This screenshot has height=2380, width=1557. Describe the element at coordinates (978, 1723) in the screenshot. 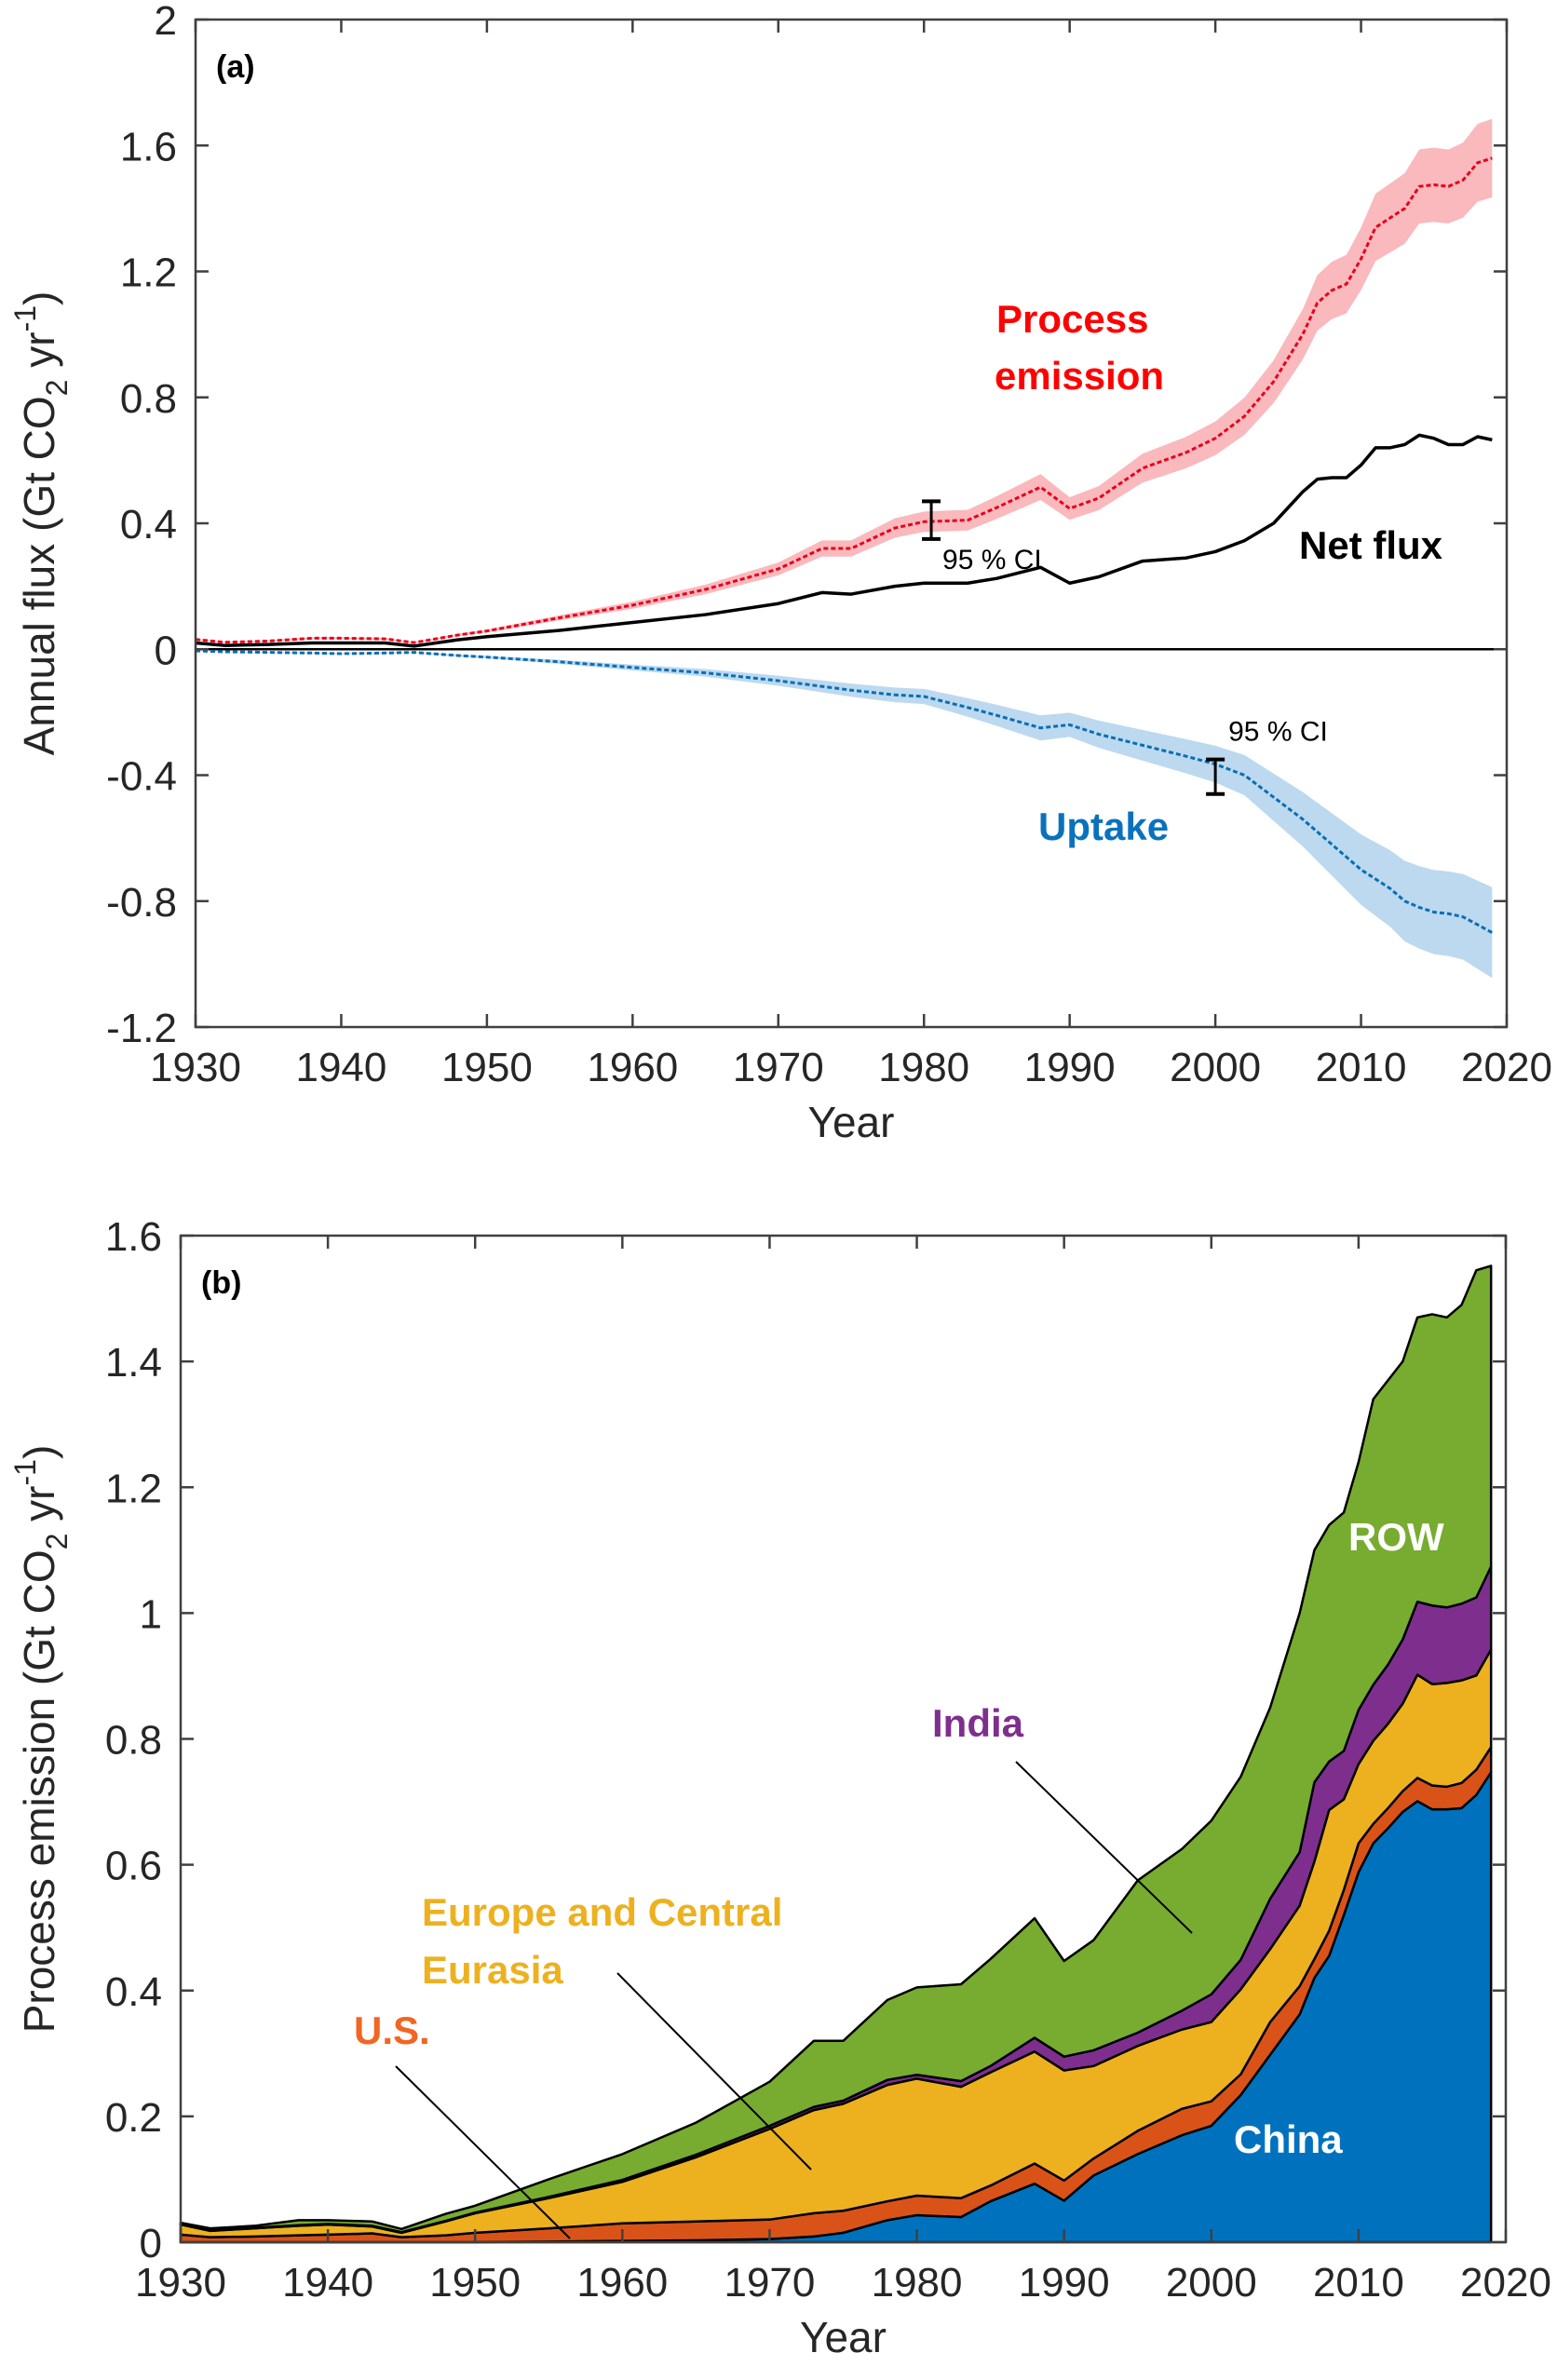

I see `area-label-india: India` at that location.